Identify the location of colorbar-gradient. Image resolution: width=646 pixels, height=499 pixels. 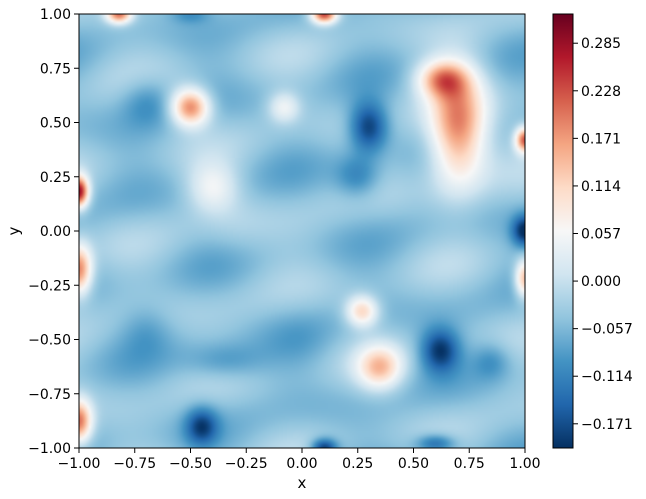
(563, 231).